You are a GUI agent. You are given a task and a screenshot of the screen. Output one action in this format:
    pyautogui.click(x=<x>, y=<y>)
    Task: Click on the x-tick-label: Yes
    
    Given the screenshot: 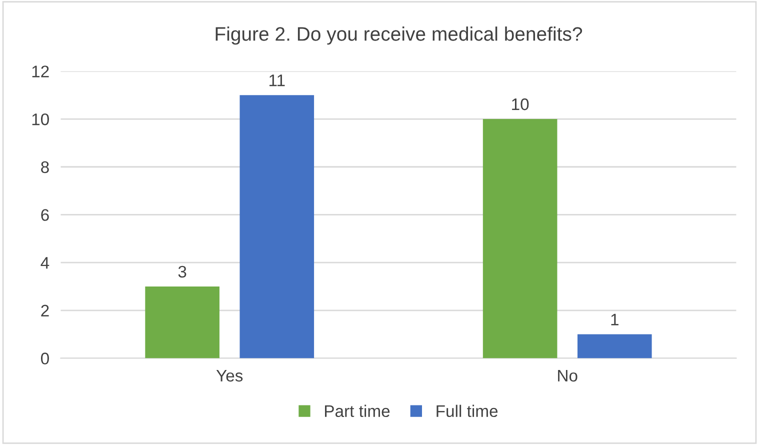 What is the action you would take?
    pyautogui.click(x=229, y=376)
    